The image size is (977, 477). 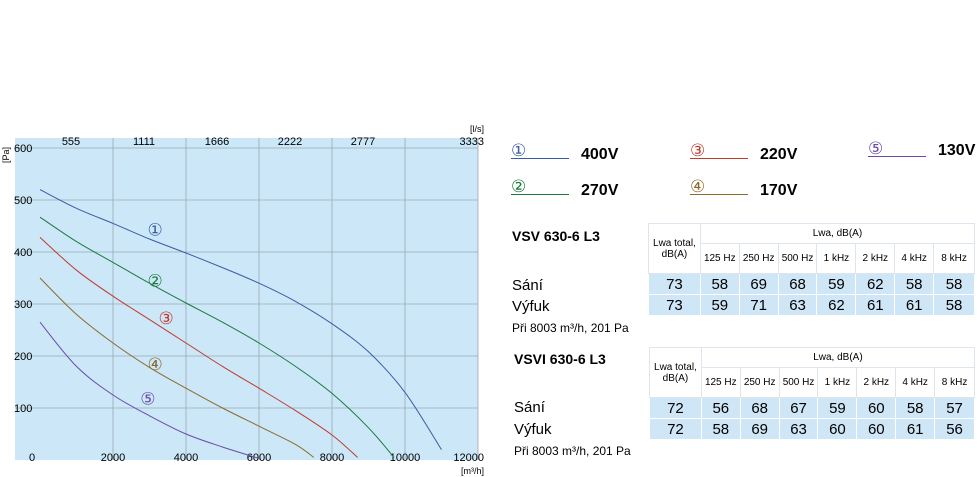 What do you see at coordinates (519, 186) in the screenshot?
I see `legend-num-2: ②` at bounding box center [519, 186].